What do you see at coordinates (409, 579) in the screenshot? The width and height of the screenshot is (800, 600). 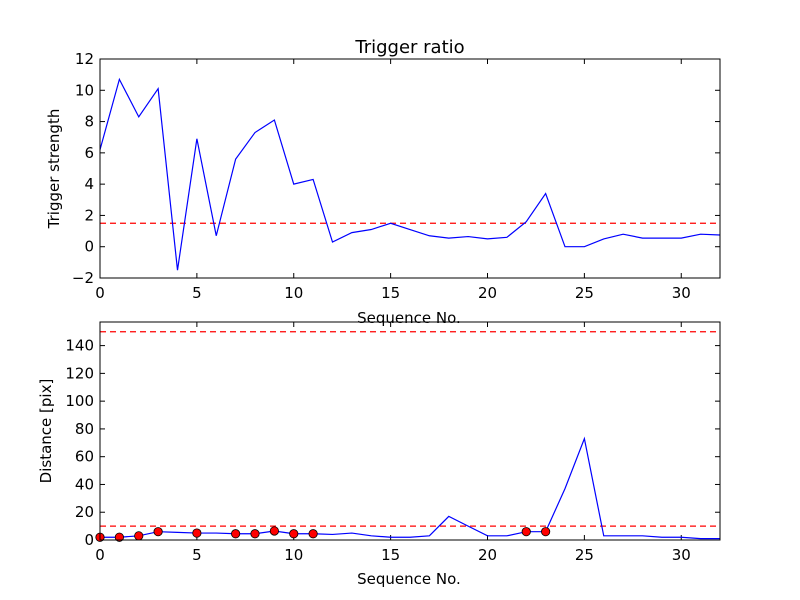 I see `distance-xlabel: Sequence No.` at bounding box center [409, 579].